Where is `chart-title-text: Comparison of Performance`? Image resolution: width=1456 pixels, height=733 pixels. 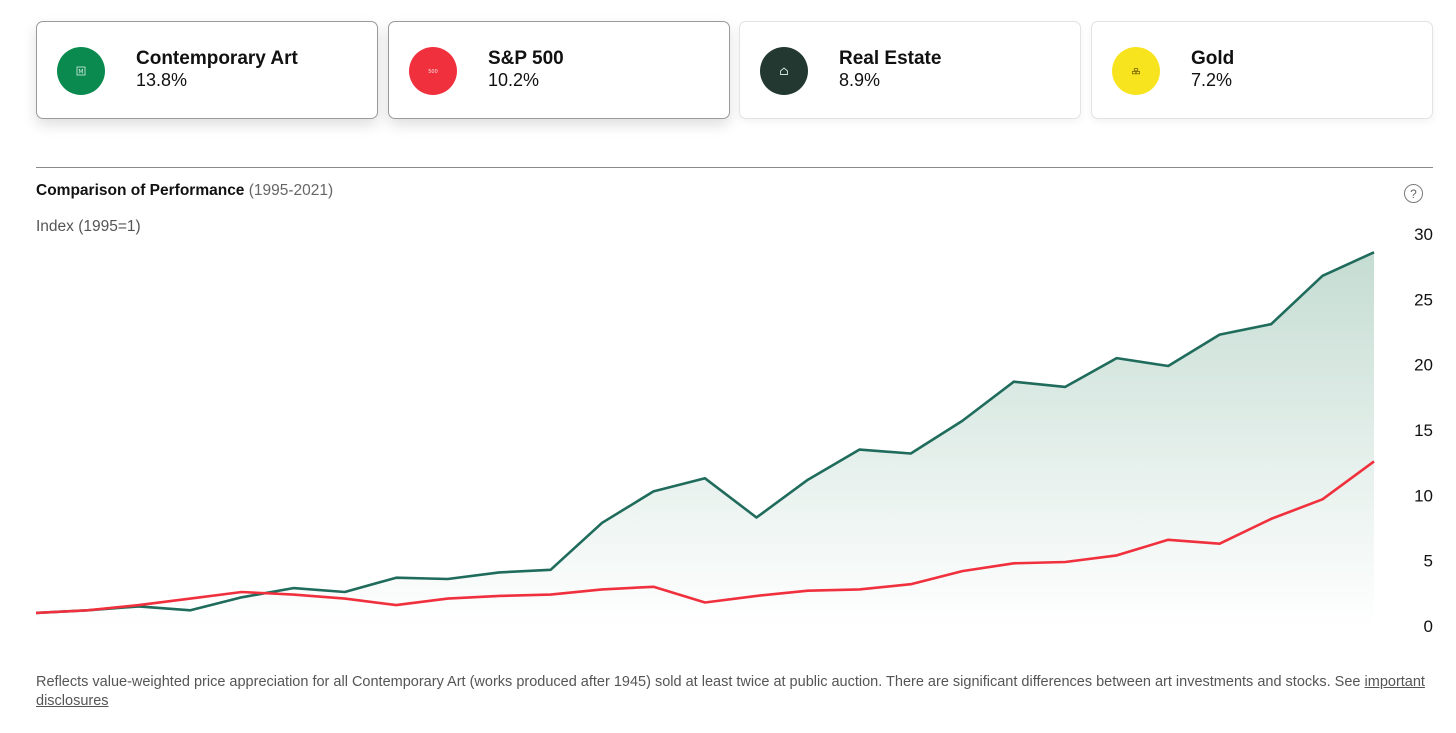 chart-title-text: Comparison of Performance is located at coordinates (140, 190).